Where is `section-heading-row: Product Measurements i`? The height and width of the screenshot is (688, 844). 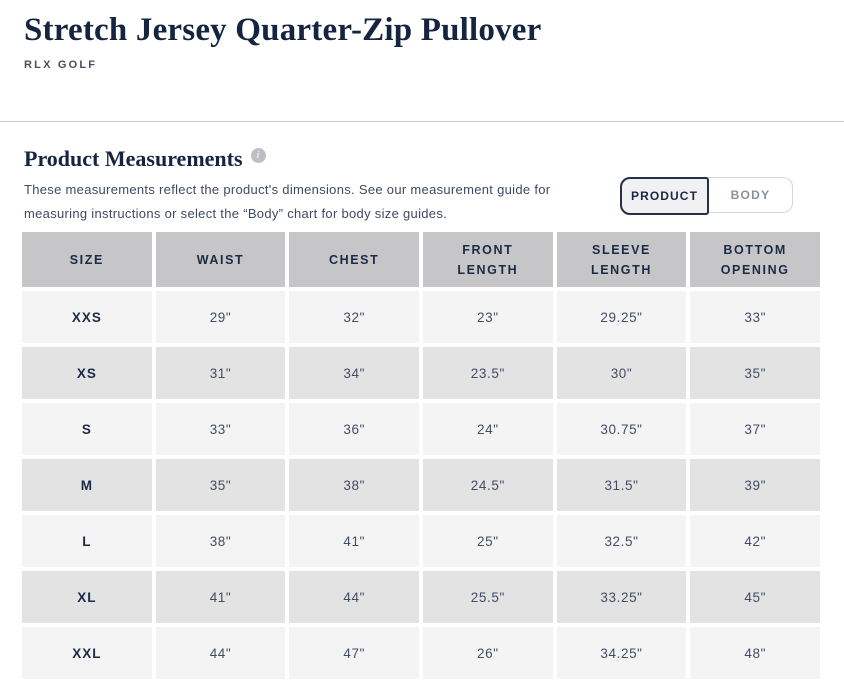
section-heading-row: Product Measurements i is located at coordinates (422, 159).